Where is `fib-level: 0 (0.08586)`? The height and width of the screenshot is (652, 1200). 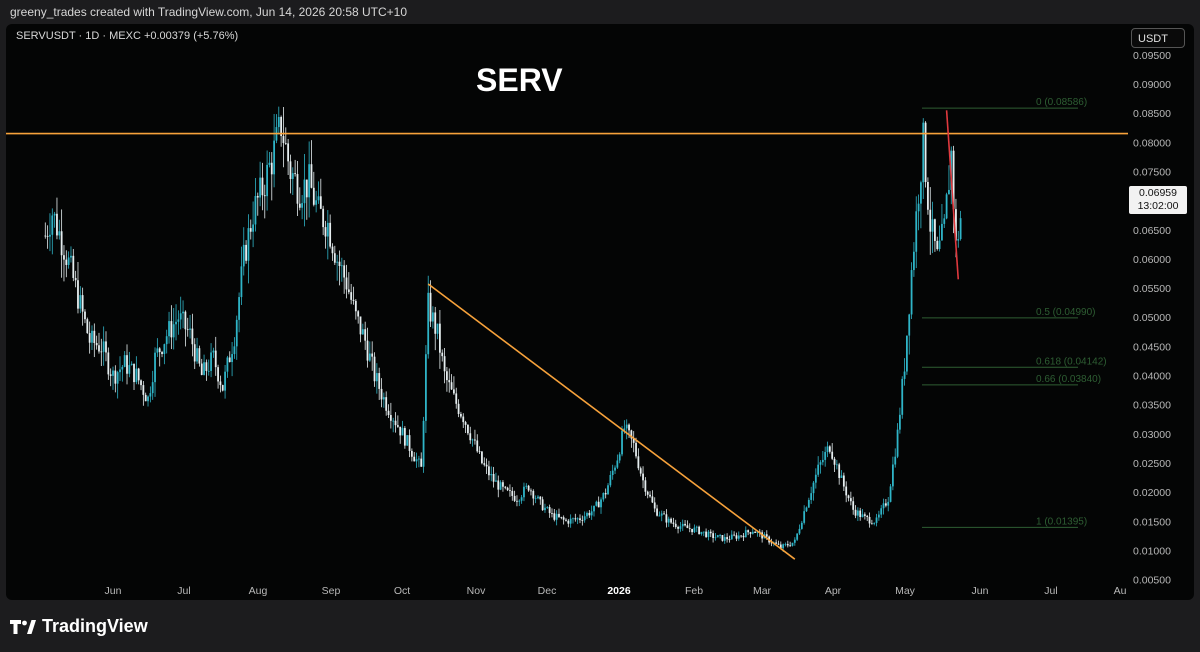 fib-level: 0 (0.08586) is located at coordinates (1004, 103).